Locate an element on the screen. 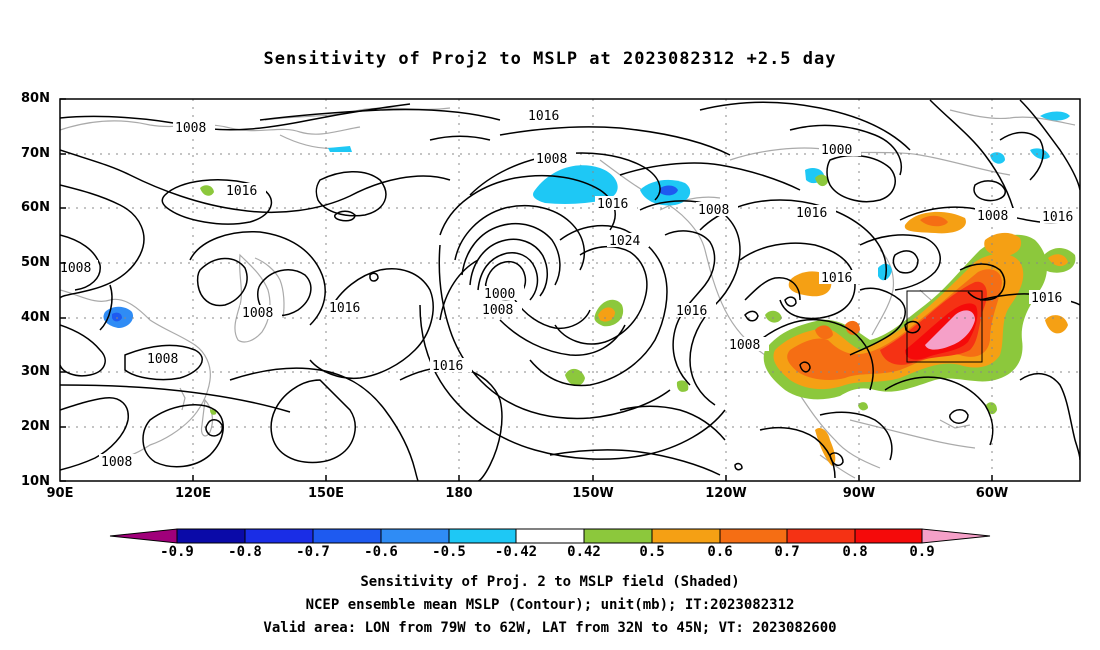  lon-label-60w: 60W is located at coordinates (992, 493).